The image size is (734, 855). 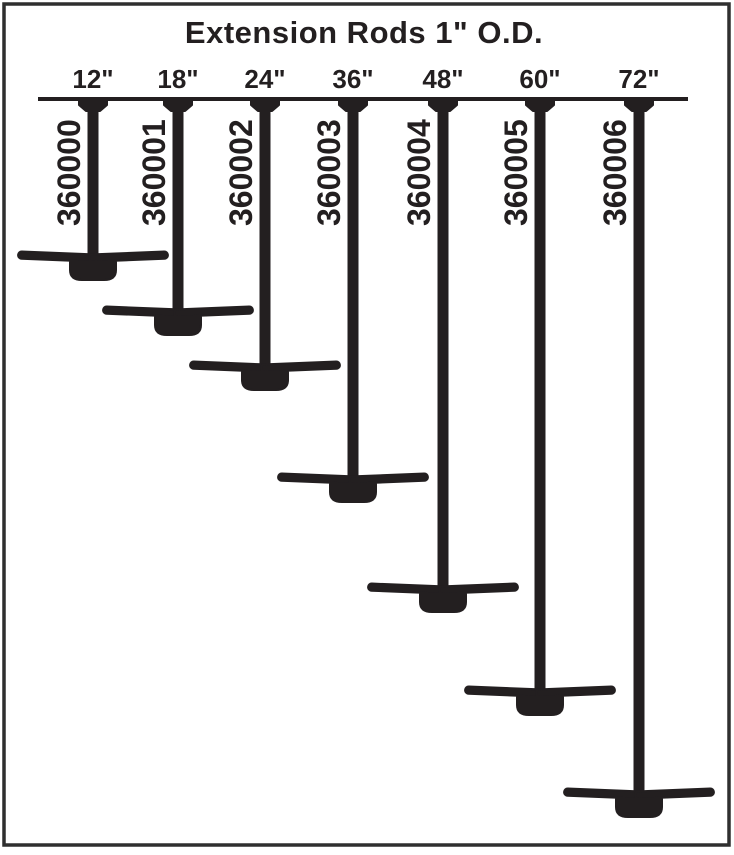 What do you see at coordinates (92, 79) in the screenshot?
I see `size-label: 12"` at bounding box center [92, 79].